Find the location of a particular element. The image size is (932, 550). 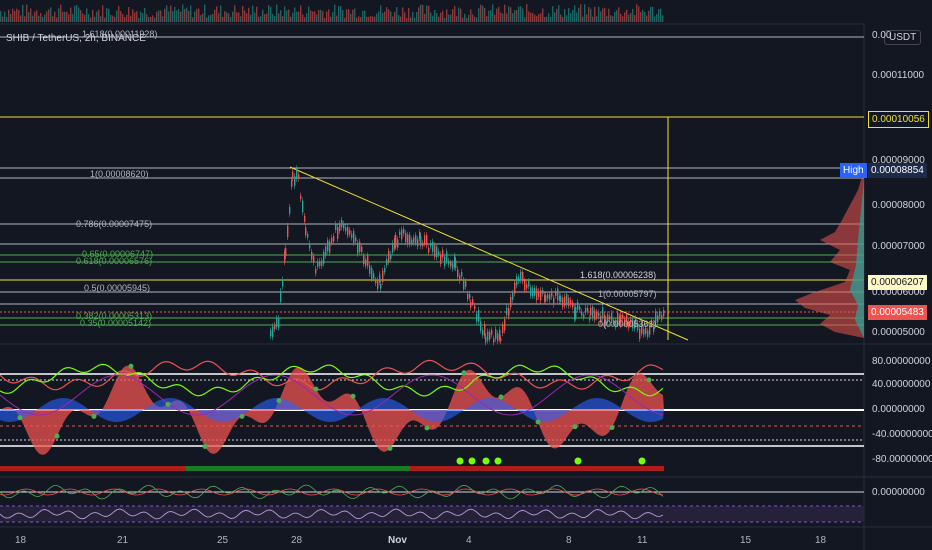

osc-axis-label: 80.00000000 is located at coordinates (901, 361).